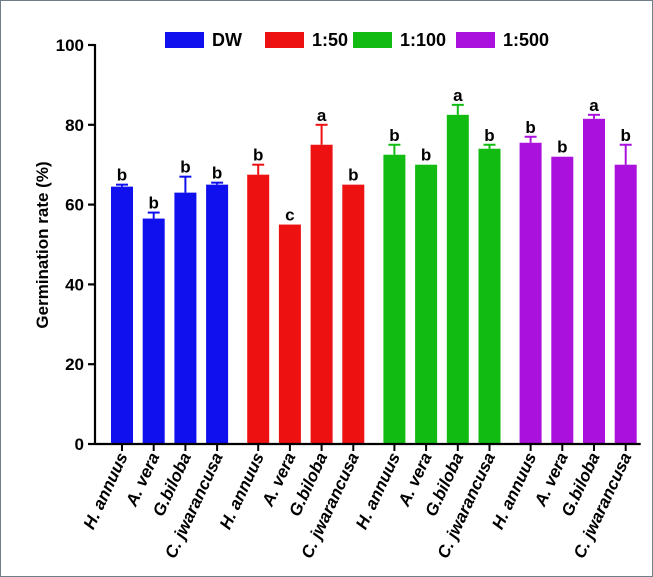 The image size is (653, 577). What do you see at coordinates (442, 265) in the screenshot?
I see `bar-group-2: b b a b` at bounding box center [442, 265].